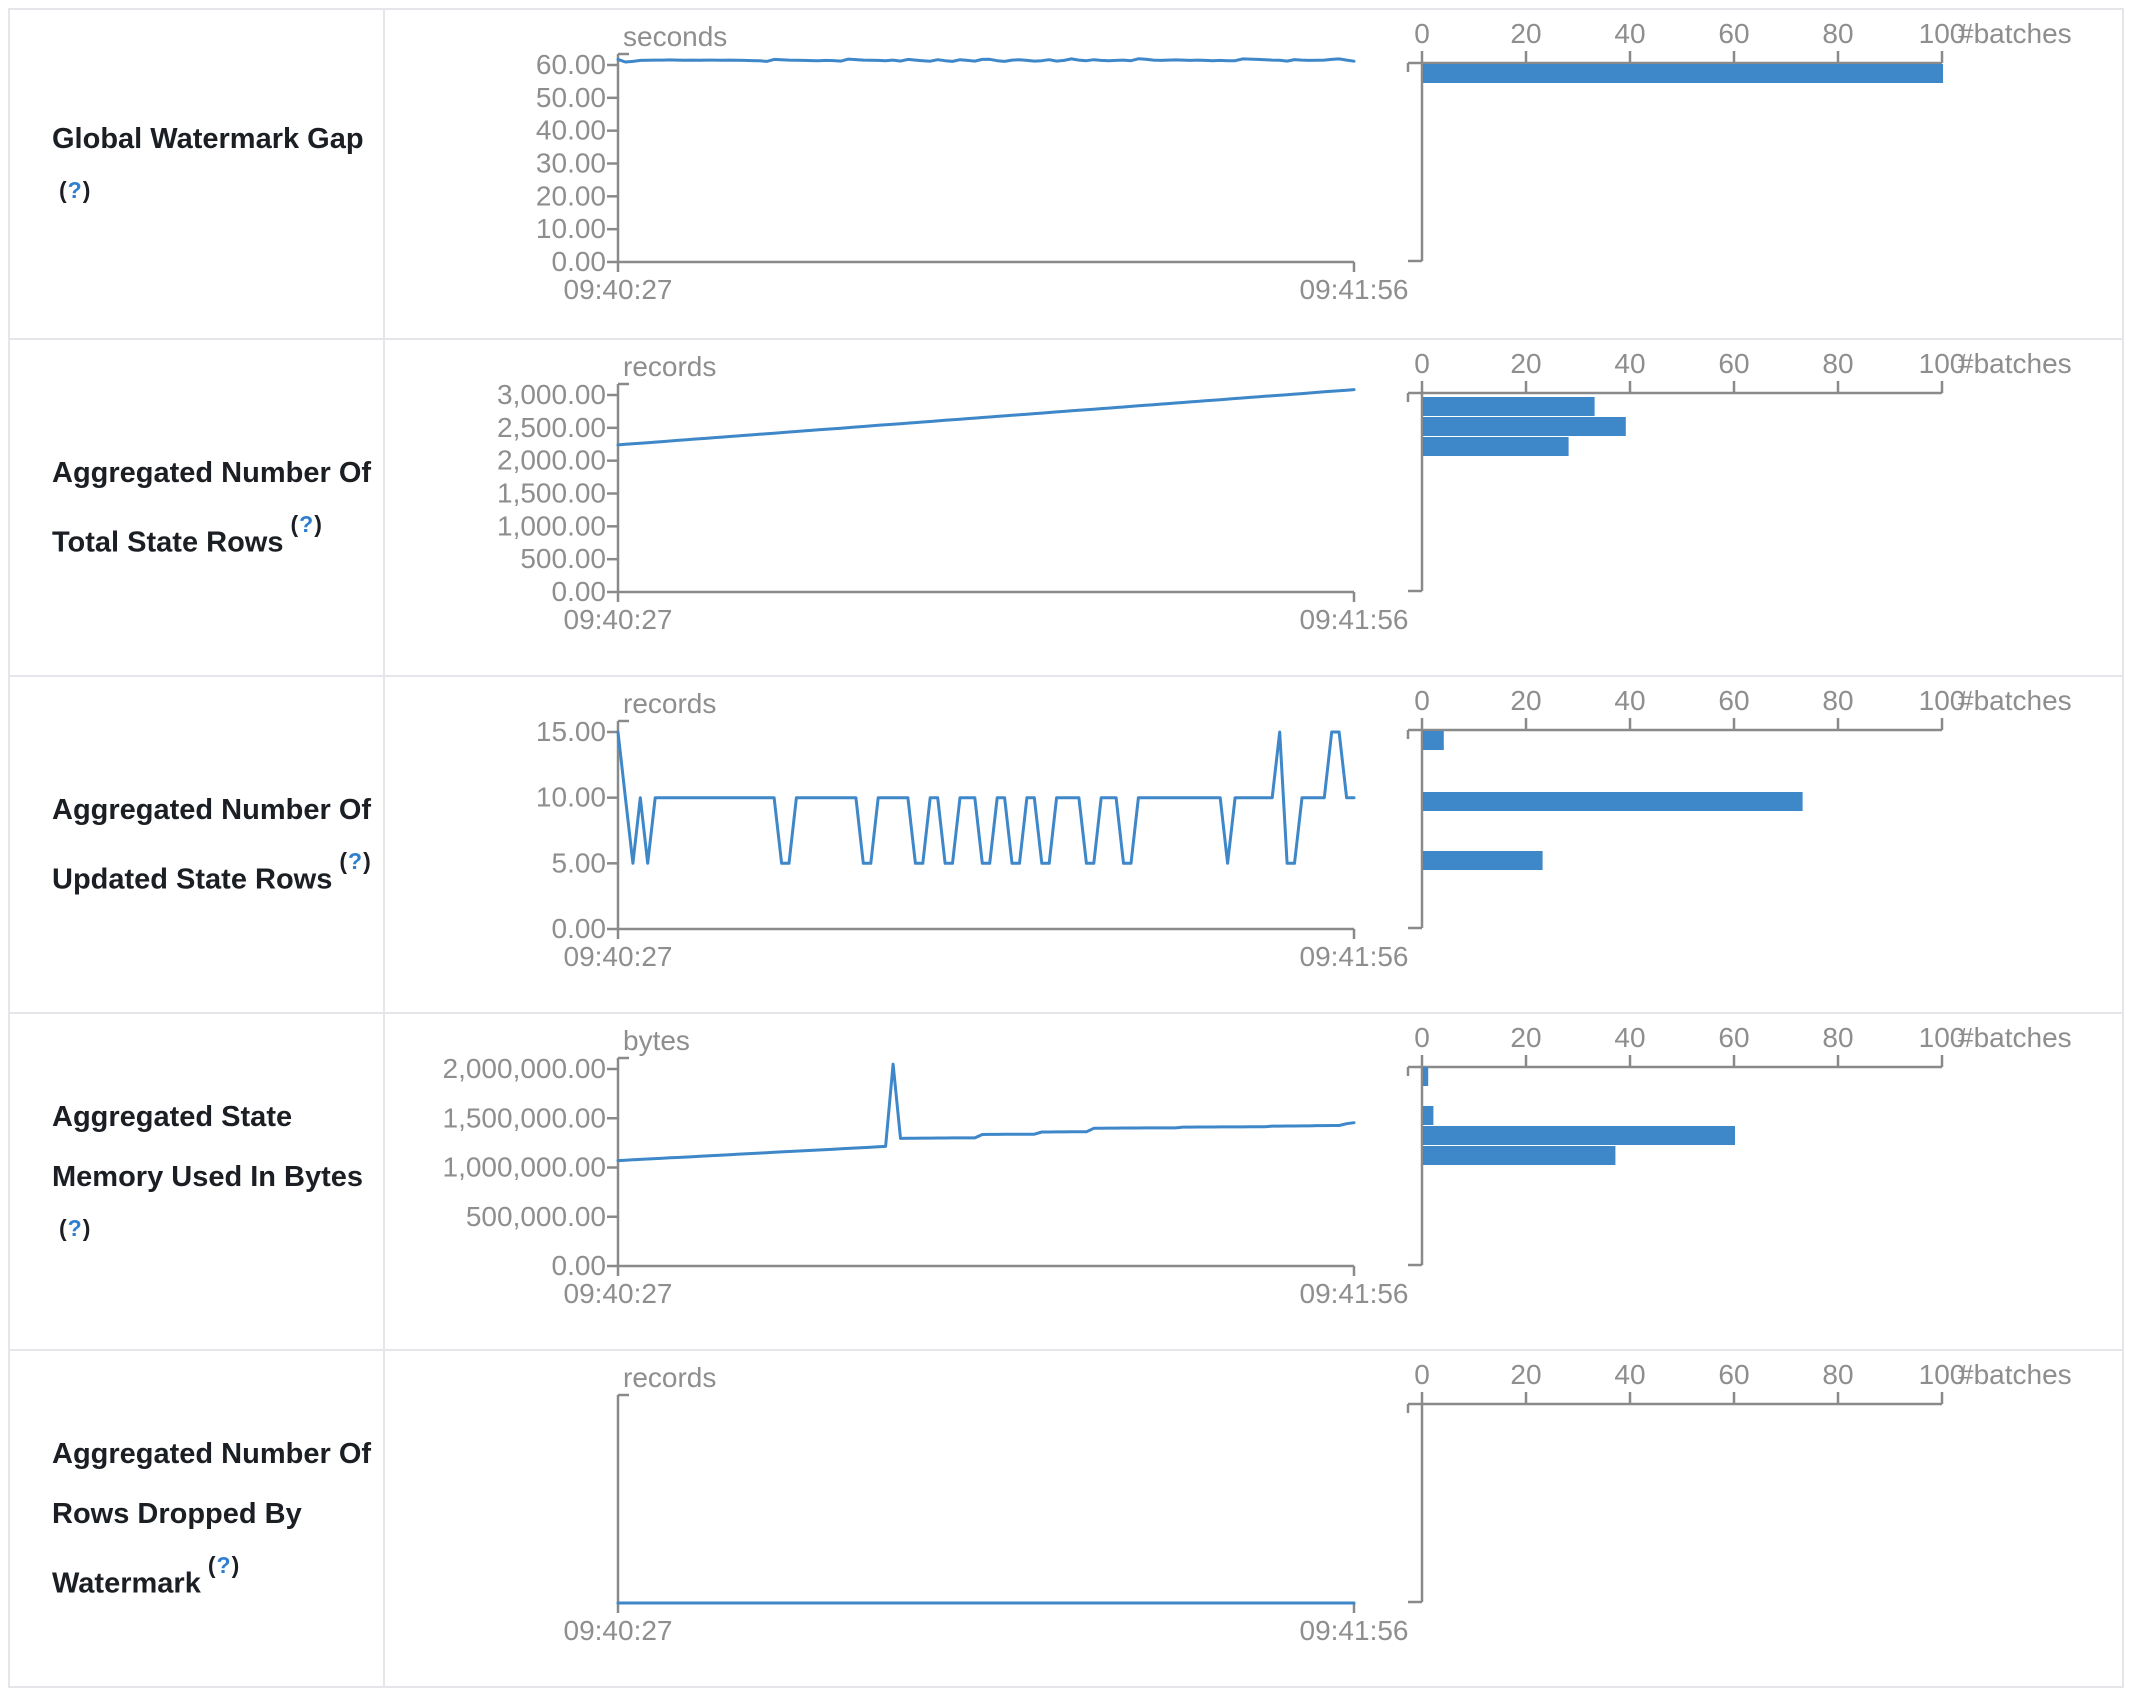 The height and width of the screenshot is (1688, 2132). I want to click on timeline-chart: records 09:40:27 09:41:56, so click(986, 1504).